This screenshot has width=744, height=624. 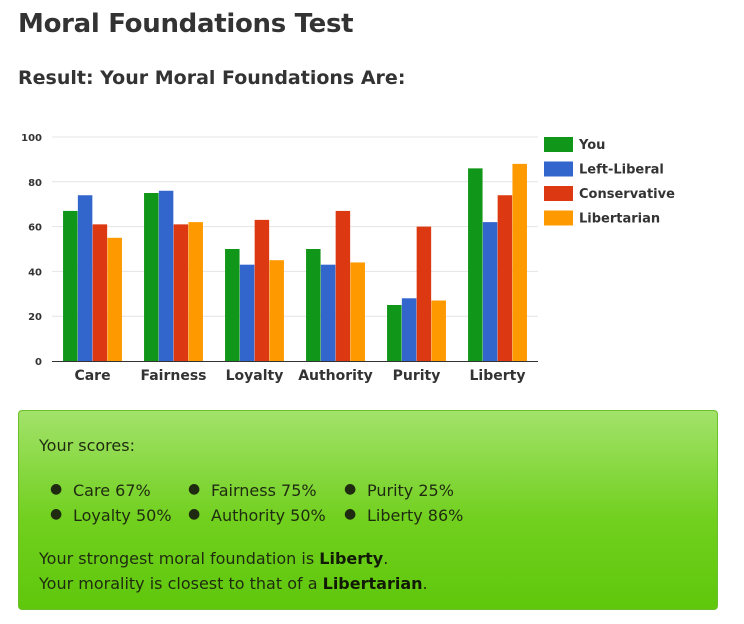 What do you see at coordinates (212, 78) in the screenshot?
I see `result-heading: Result: Your Moral Foundations Are:` at bounding box center [212, 78].